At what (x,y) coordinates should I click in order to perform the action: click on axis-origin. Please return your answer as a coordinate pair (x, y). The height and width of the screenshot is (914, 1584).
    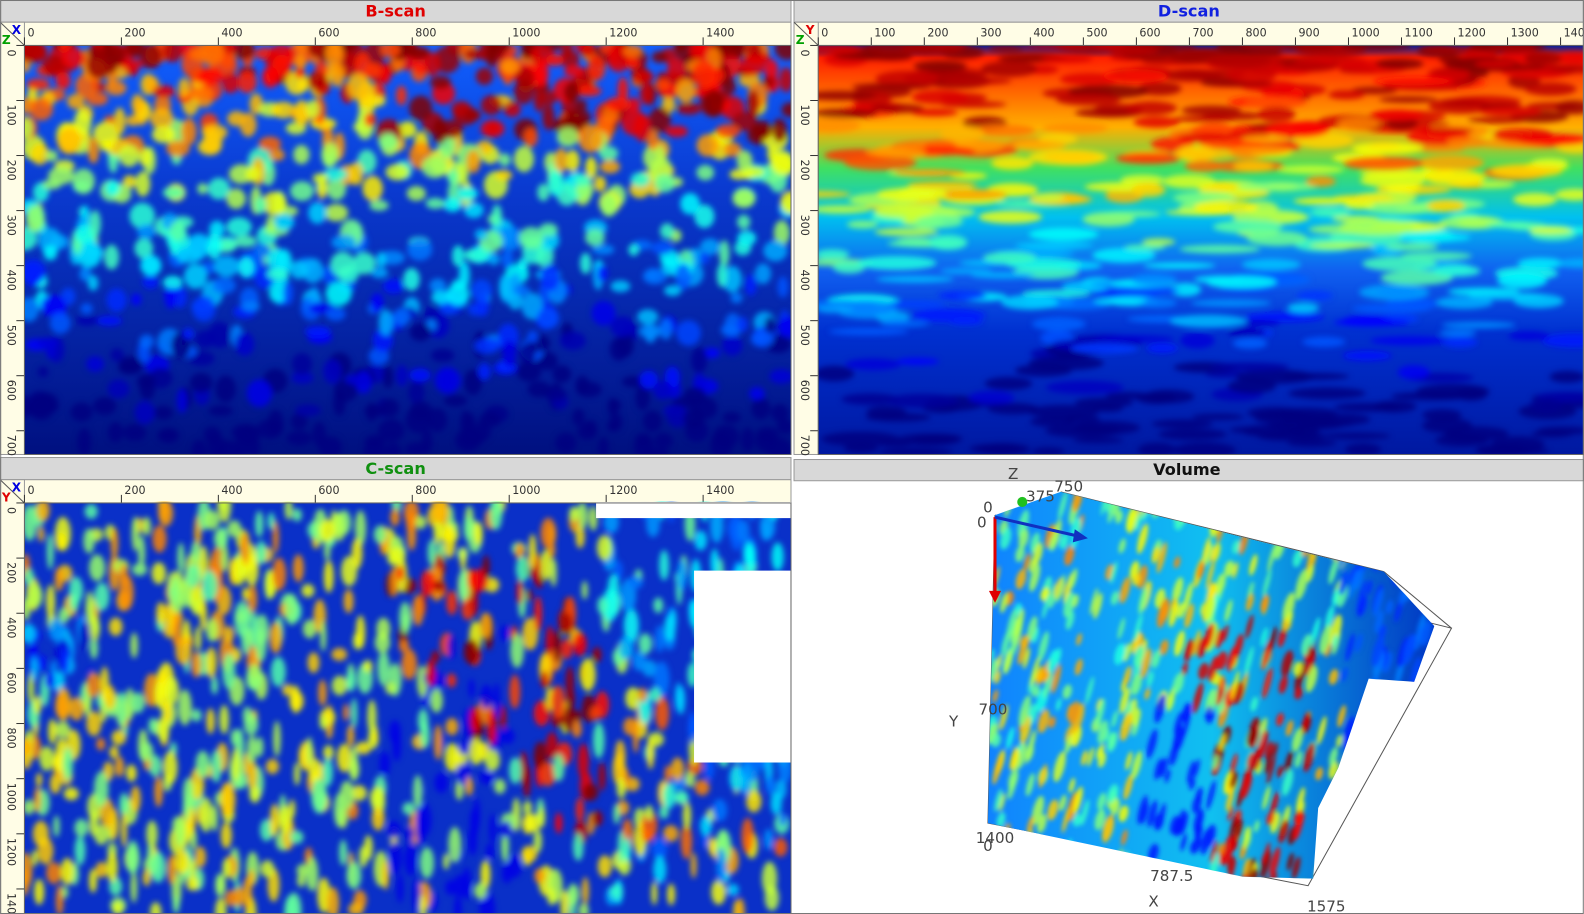
    Looking at the image, I should click on (1022, 501).